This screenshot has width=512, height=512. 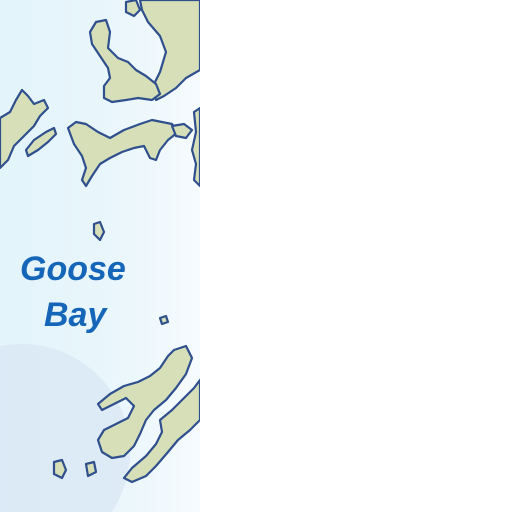 What do you see at coordinates (195, 147) in the screenshot?
I see `coast-east` at bounding box center [195, 147].